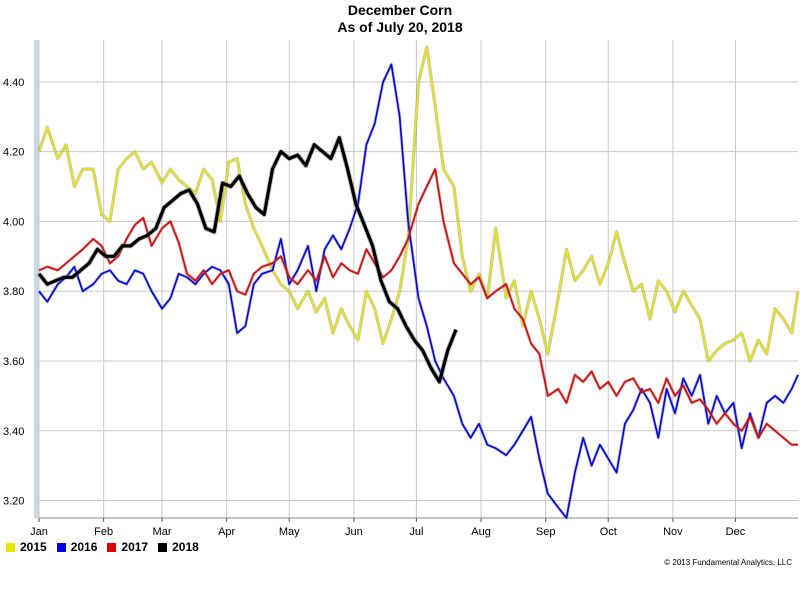  I want to click on y-axis-tick-labels: 3.20 3.40 3.60 3.80 4.00 4.20 4.40, so click(13, 292).